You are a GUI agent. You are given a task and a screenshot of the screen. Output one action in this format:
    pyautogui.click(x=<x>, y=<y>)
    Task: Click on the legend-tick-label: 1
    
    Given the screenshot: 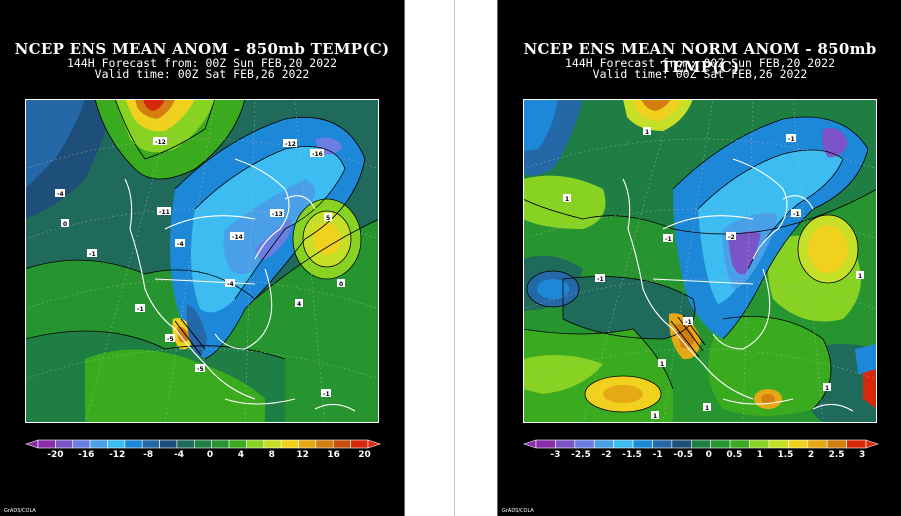 What is the action you would take?
    pyautogui.click(x=760, y=455)
    